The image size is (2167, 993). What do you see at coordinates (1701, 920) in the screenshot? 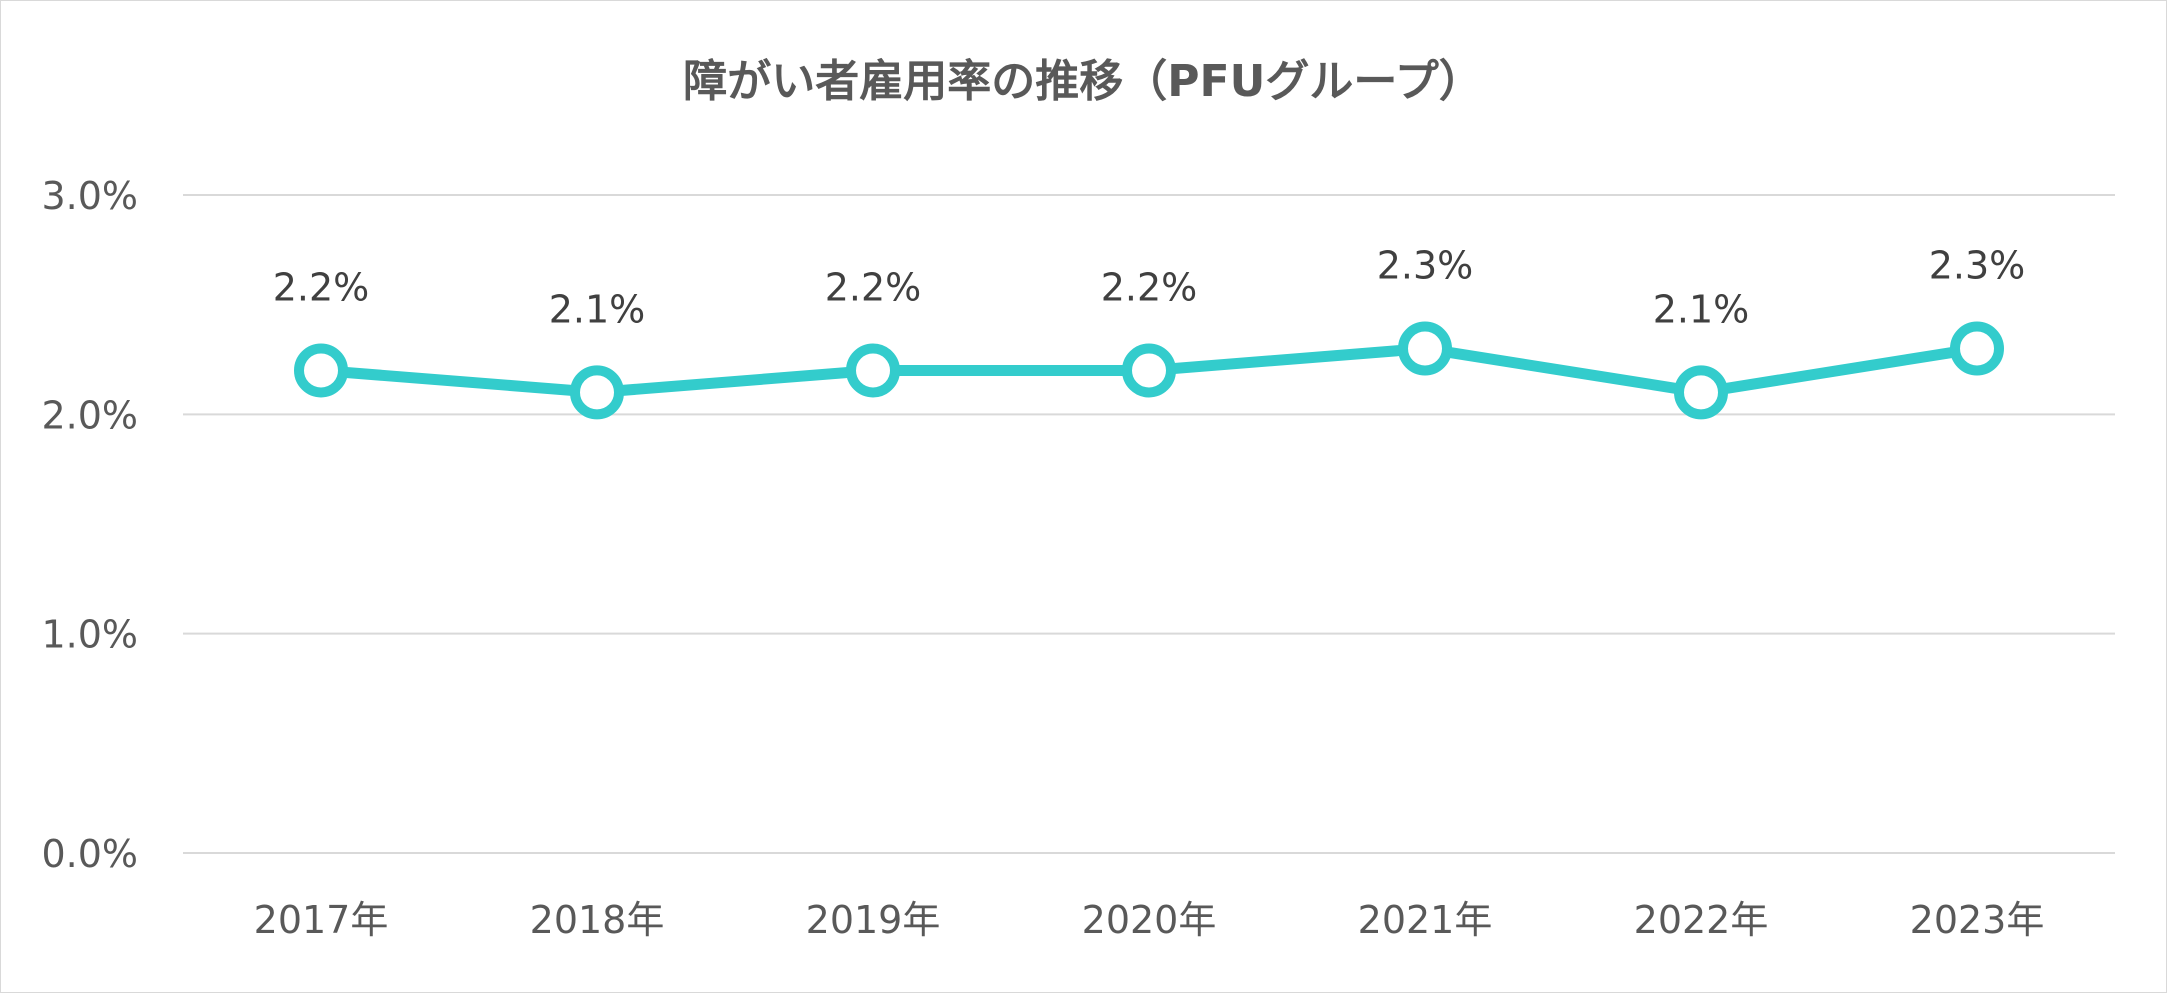
I see `x-tick-label: 2022年` at bounding box center [1701, 920].